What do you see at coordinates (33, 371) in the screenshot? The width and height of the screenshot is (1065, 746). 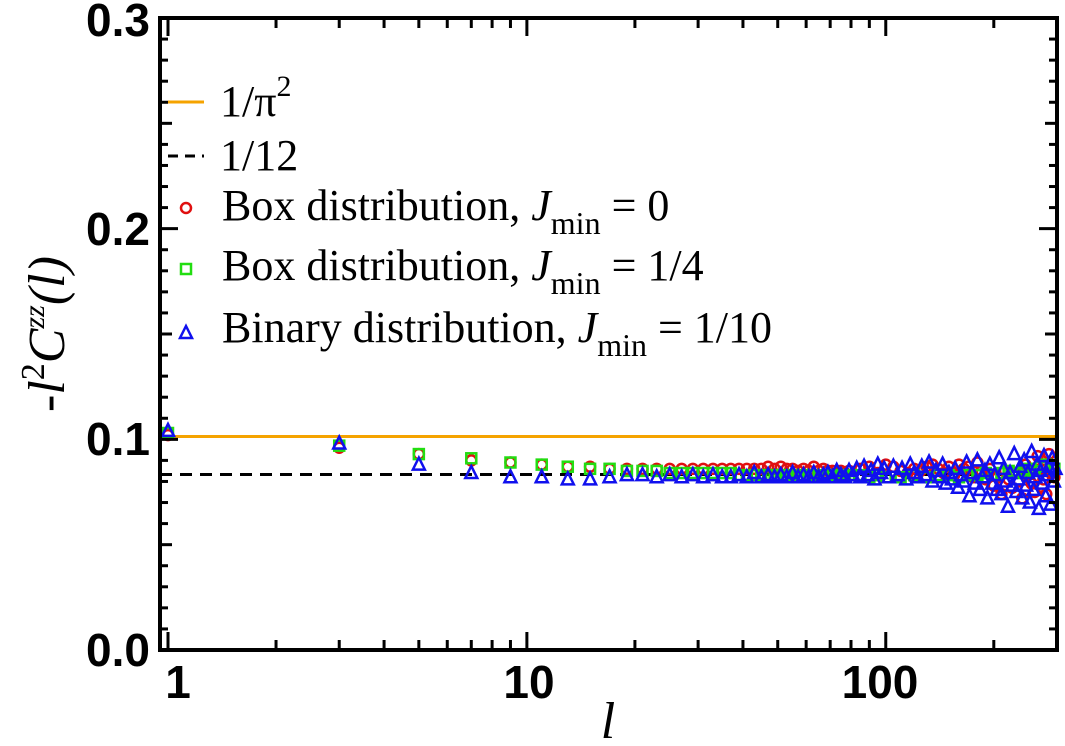 I see `y-label-power: 2` at bounding box center [33, 371].